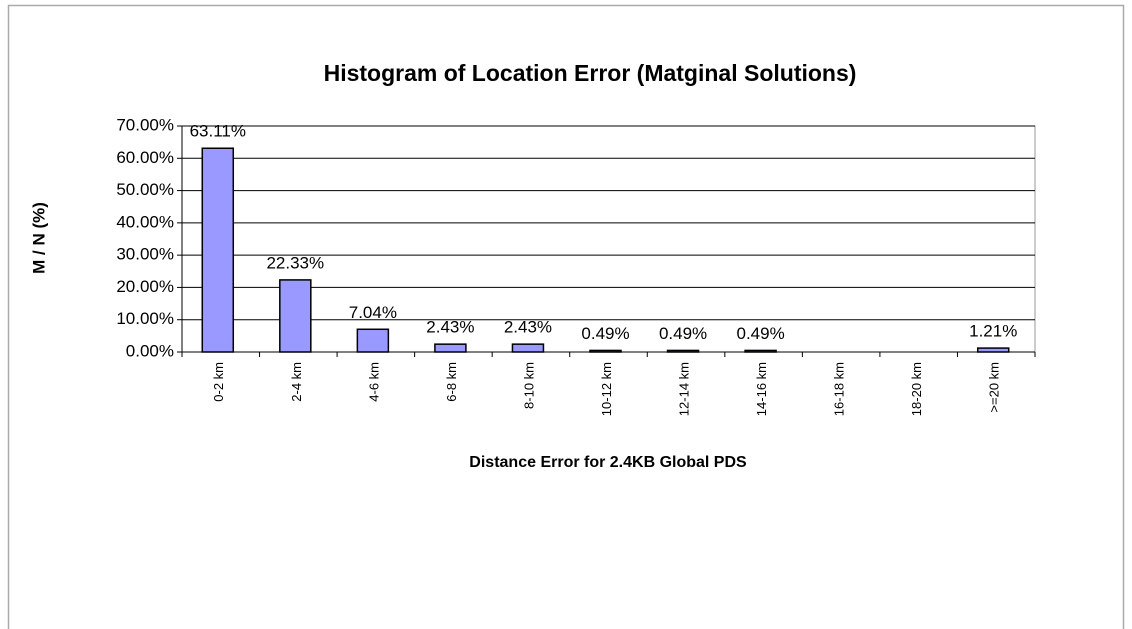  Describe the element at coordinates (528, 385) in the screenshot. I see `x-tick-label: 8-10 km` at that location.